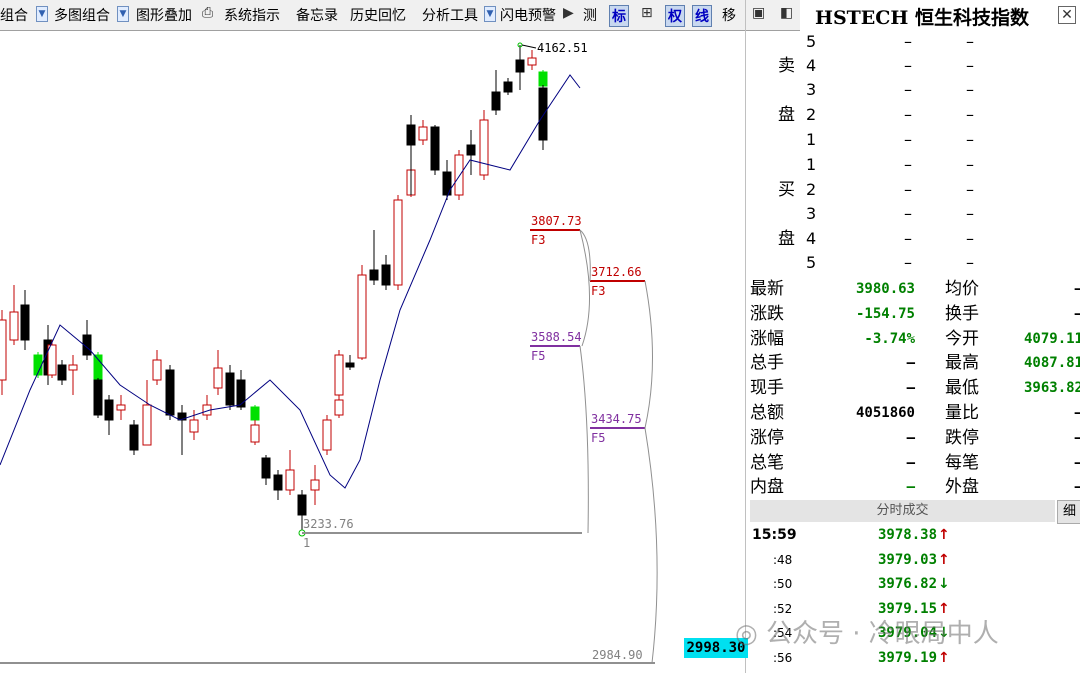 Image resolution: width=1080 pixels, height=673 pixels. What do you see at coordinates (702, 16) in the screenshot?
I see `toolbar-button: 线` at bounding box center [702, 16].